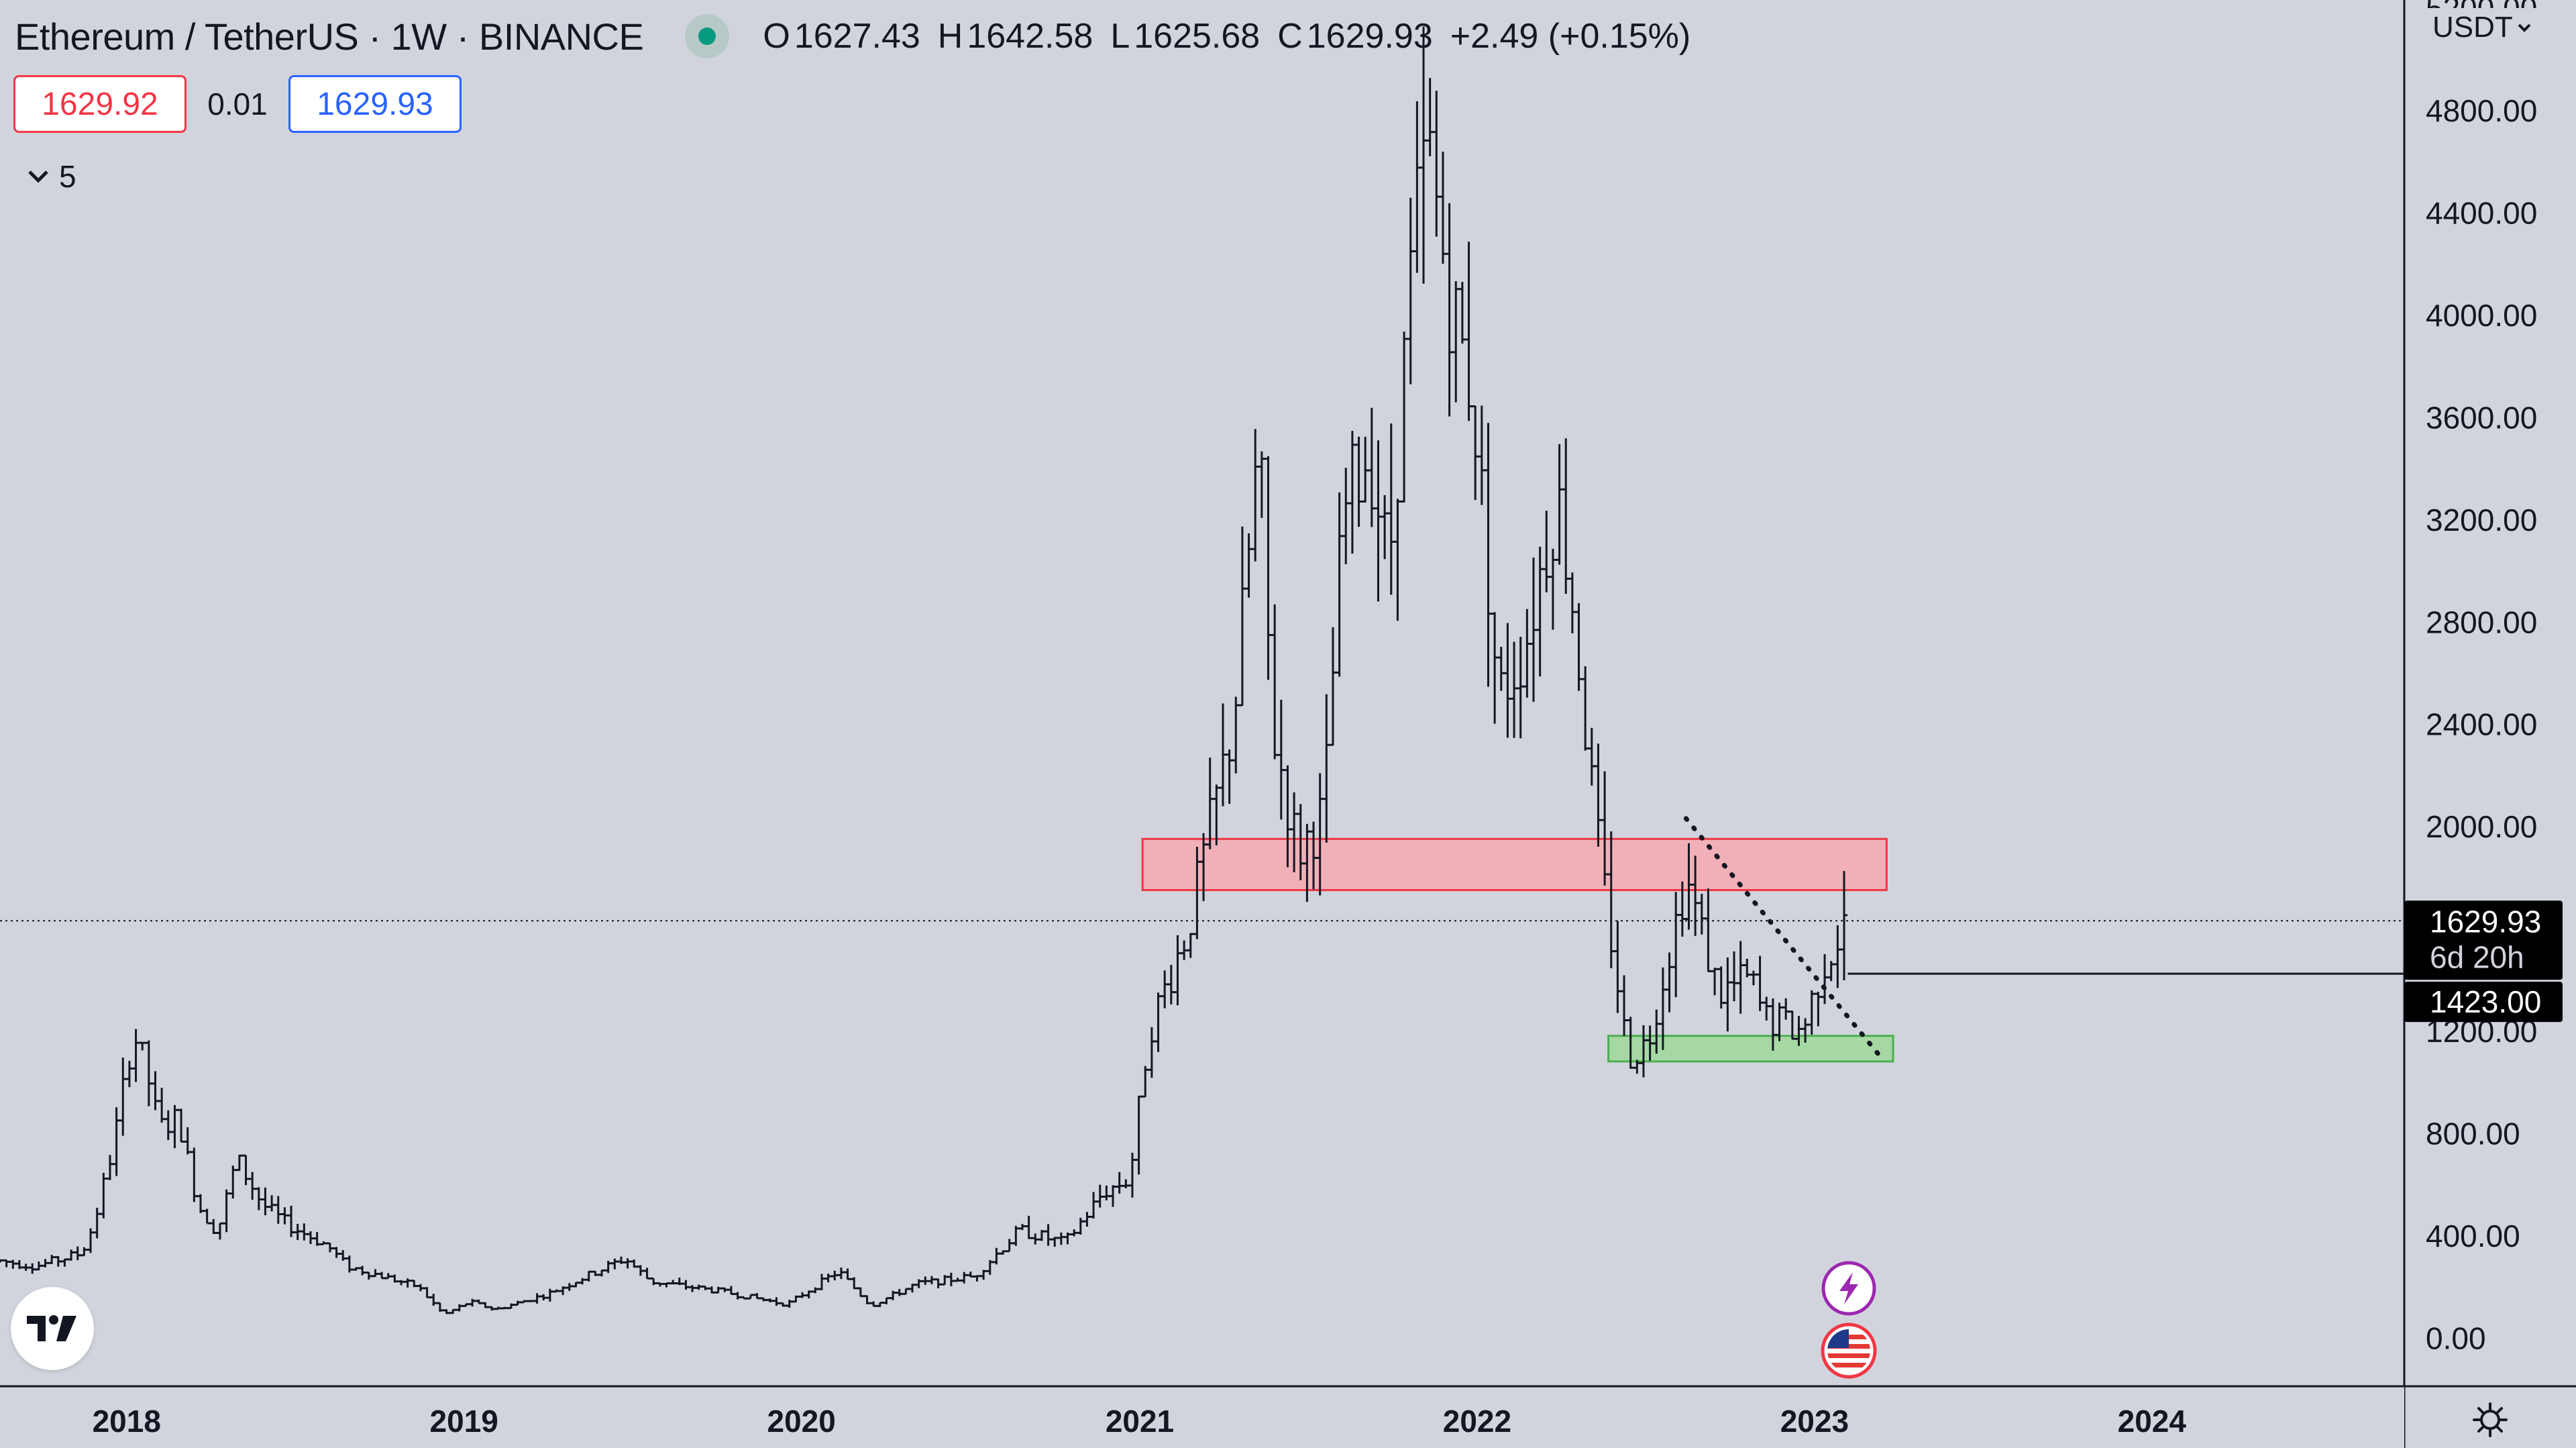  What do you see at coordinates (1477, 1421) in the screenshot?
I see `time-tick-label: 2022` at bounding box center [1477, 1421].